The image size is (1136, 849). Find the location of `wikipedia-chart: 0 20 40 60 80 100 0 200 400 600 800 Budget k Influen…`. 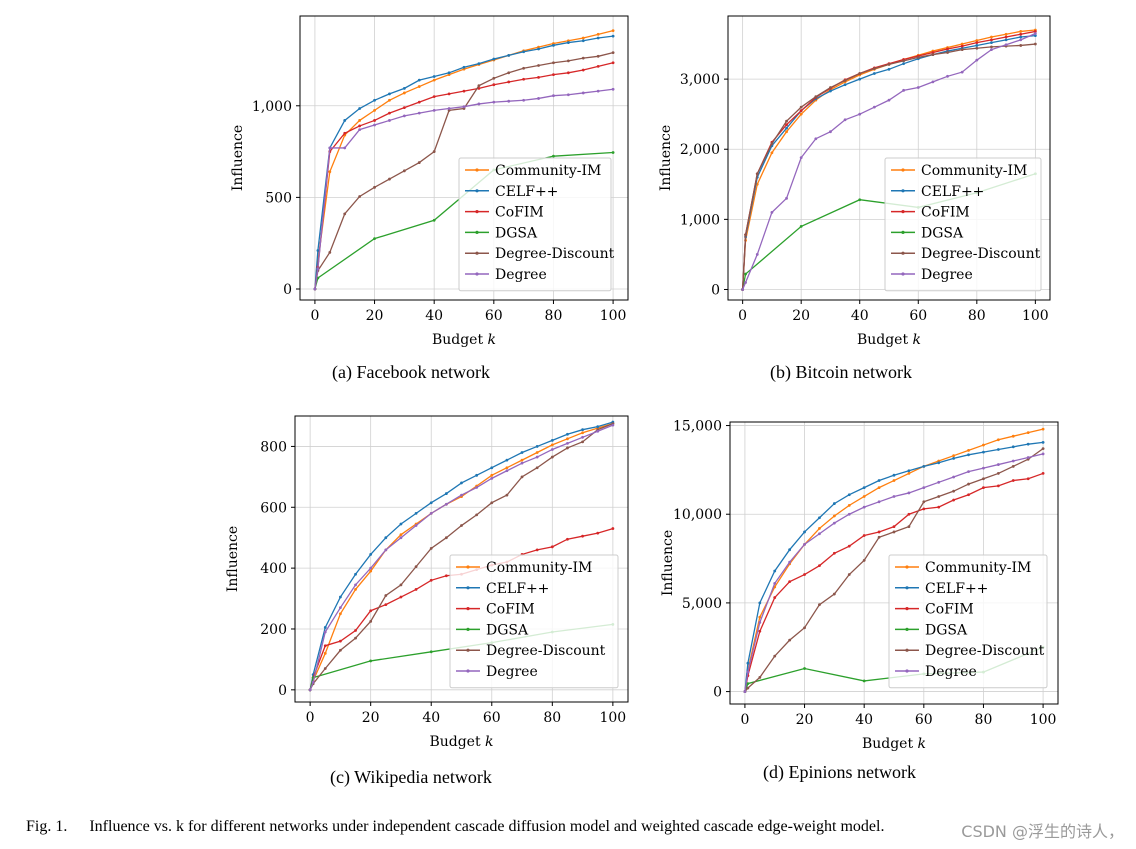

wikipedia-chart: 0 20 40 60 80 100 0 200 400 600 800 Budget k Influen… is located at coordinates (427, 582).